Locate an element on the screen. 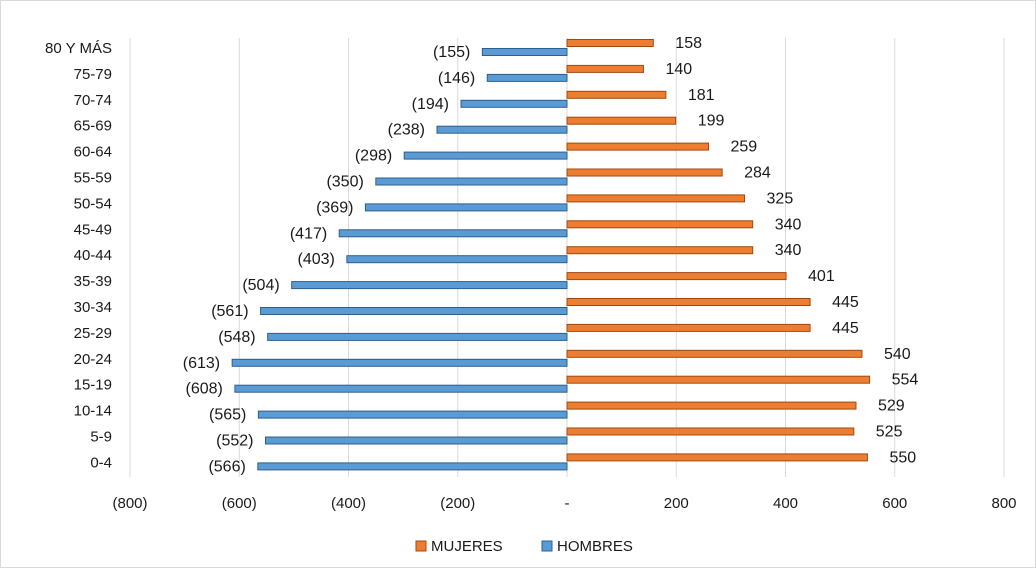  data-label-hombres: (298) is located at coordinates (373, 156).